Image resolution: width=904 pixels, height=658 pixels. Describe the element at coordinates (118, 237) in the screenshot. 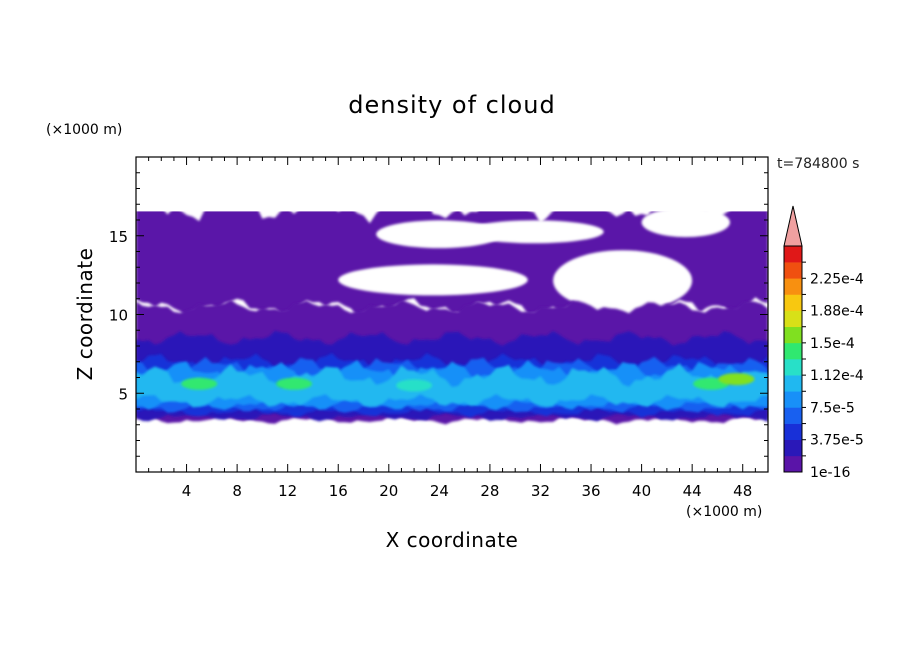

I see `y-tick-label: 15` at that location.